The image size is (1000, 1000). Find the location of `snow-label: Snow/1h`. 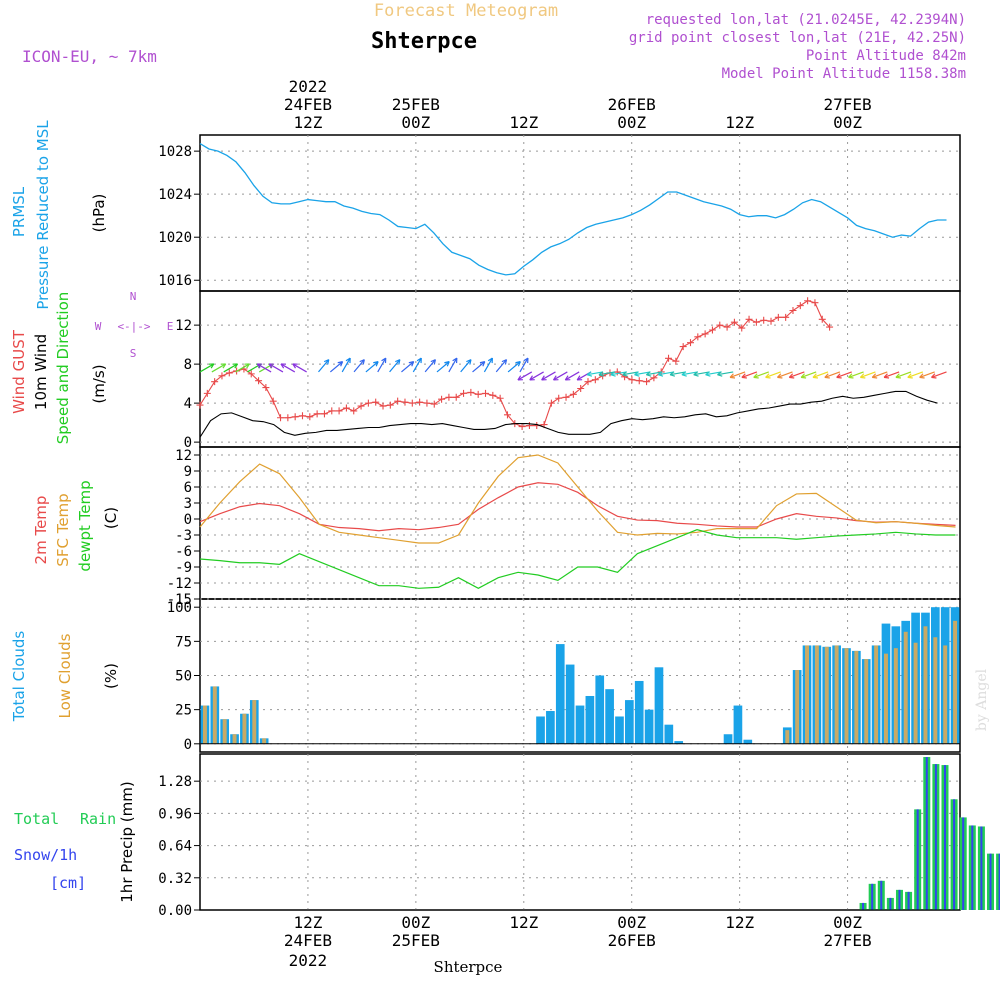

snow-label: Snow/1h is located at coordinates (45, 855).